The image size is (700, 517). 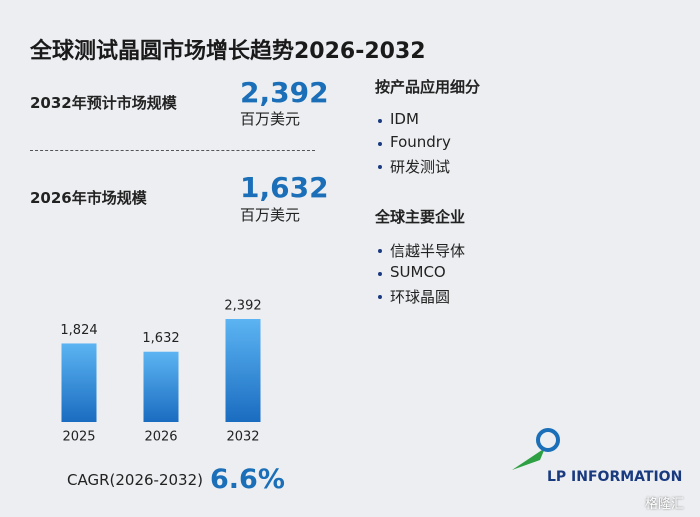 What do you see at coordinates (284, 92) in the screenshot?
I see `stat-value: 2,392` at bounding box center [284, 92].